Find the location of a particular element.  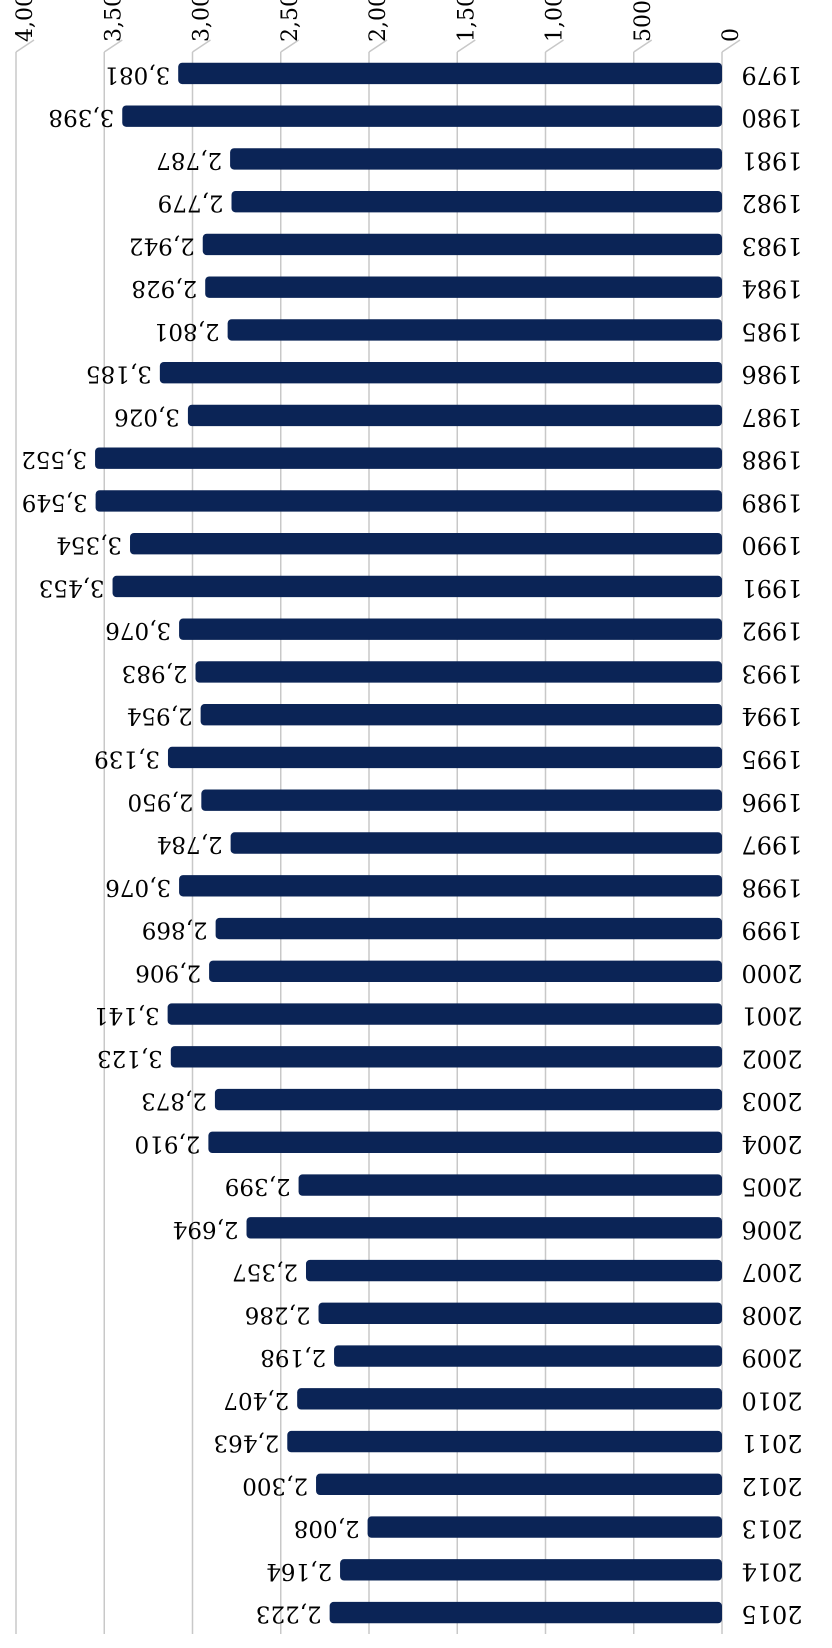

value-tick-label: 2,500 is located at coordinates (290, 21).